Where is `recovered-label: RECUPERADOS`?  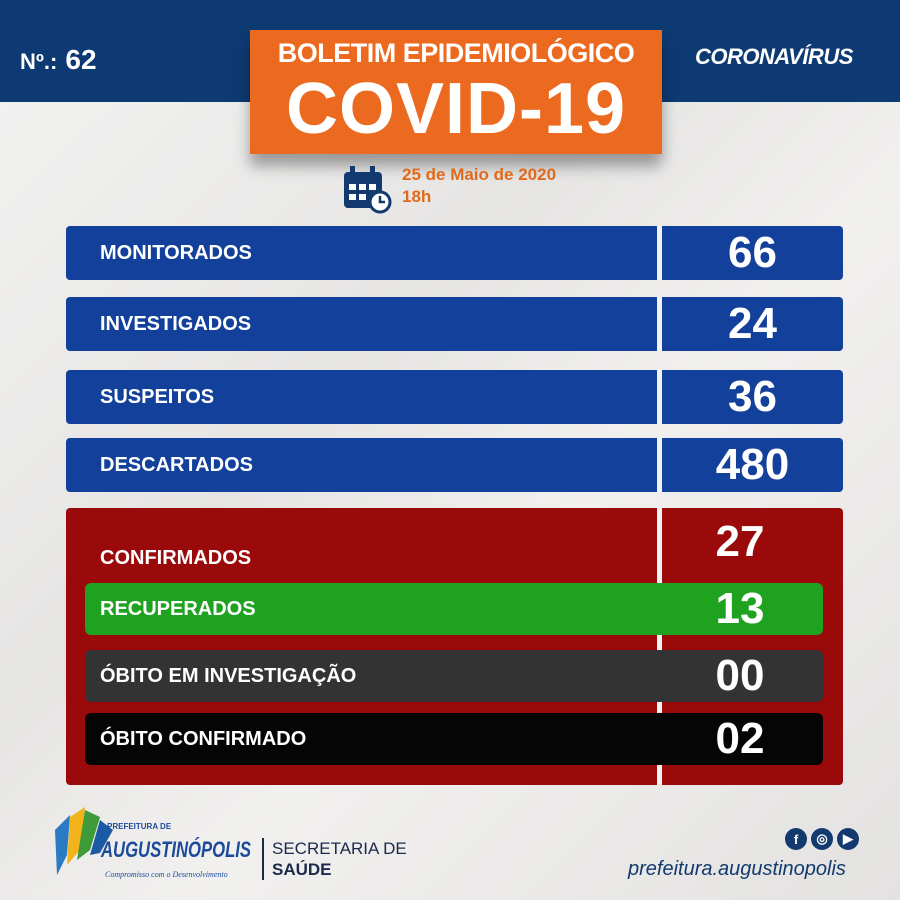 recovered-label: RECUPERADOS is located at coordinates (178, 608).